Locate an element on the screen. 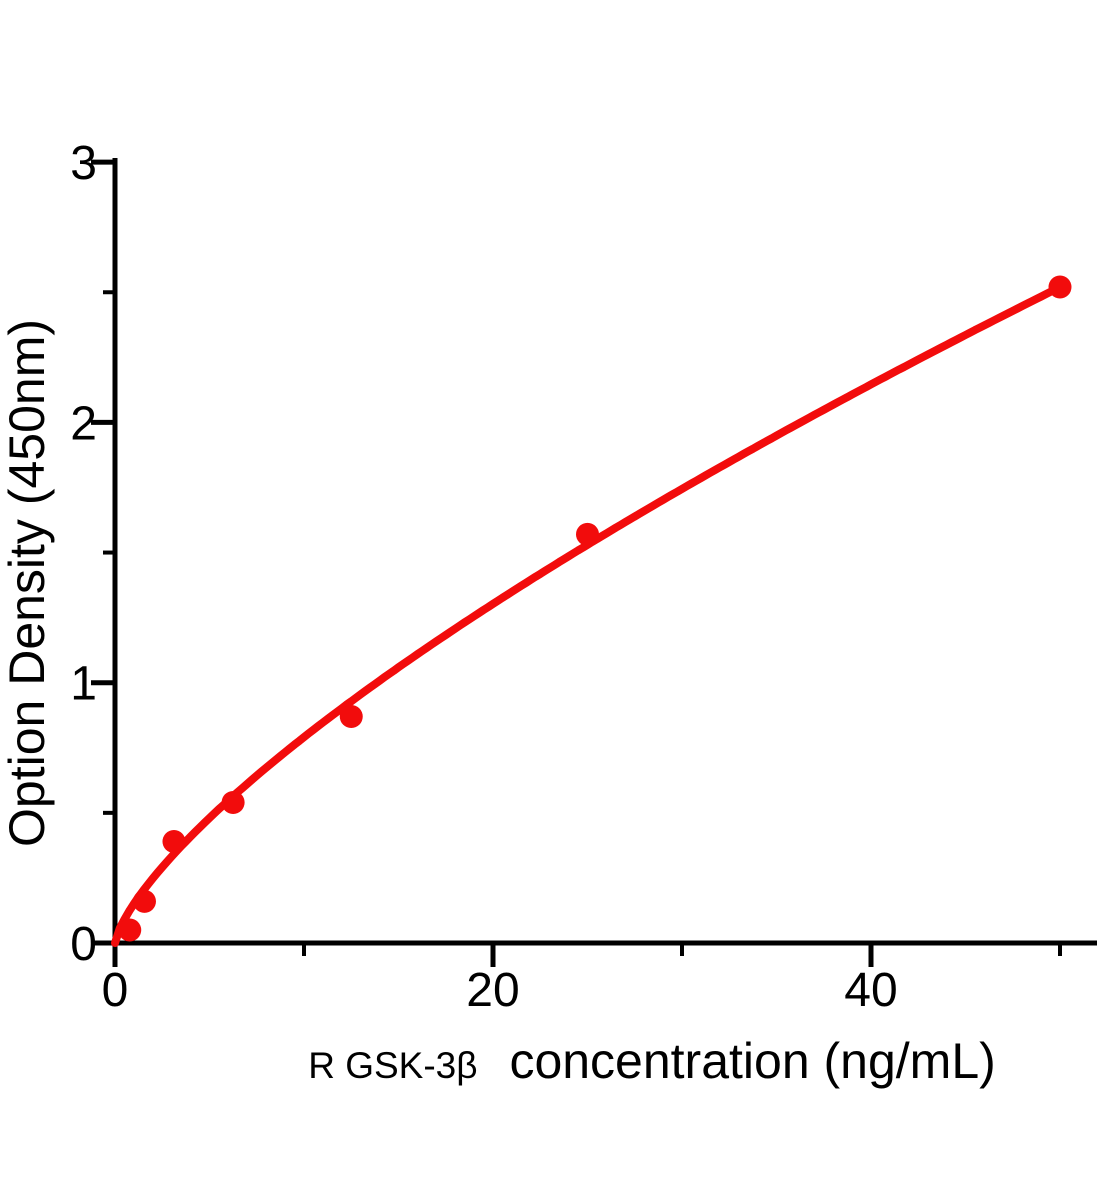 This screenshot has width=1104, height=1200. y-tick-label: 2 is located at coordinates (83, 423).